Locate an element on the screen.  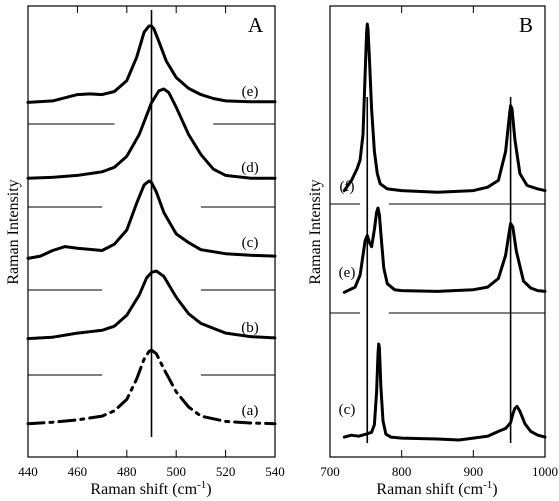
panel-a-x-axis-label-main: Raman shift (cm is located at coordinates (143, 489).